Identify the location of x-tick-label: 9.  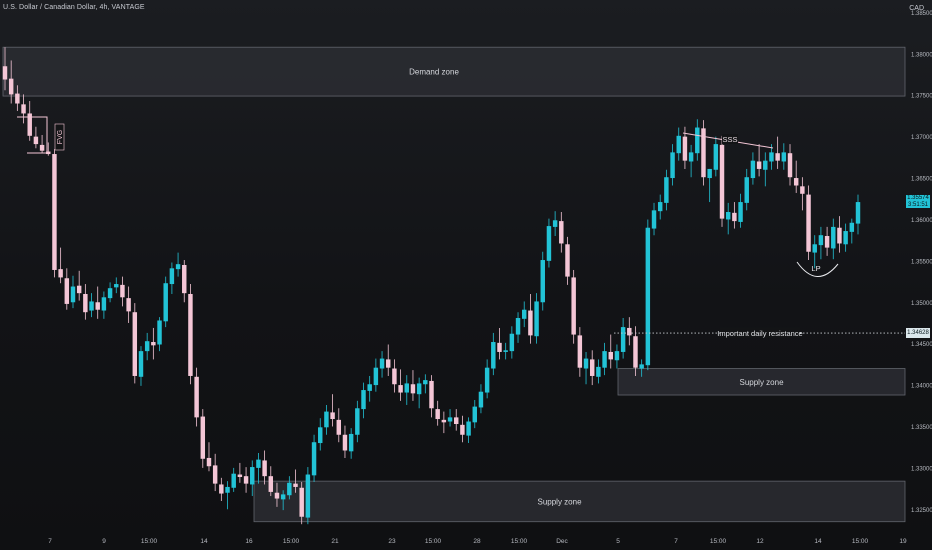
(104, 541).